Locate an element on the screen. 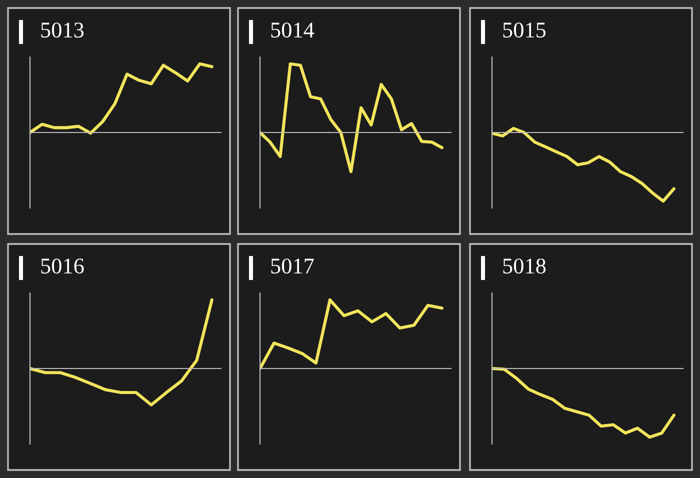 Image resolution: width=700 pixels, height=478 pixels. chart-title: 5018 is located at coordinates (524, 266).